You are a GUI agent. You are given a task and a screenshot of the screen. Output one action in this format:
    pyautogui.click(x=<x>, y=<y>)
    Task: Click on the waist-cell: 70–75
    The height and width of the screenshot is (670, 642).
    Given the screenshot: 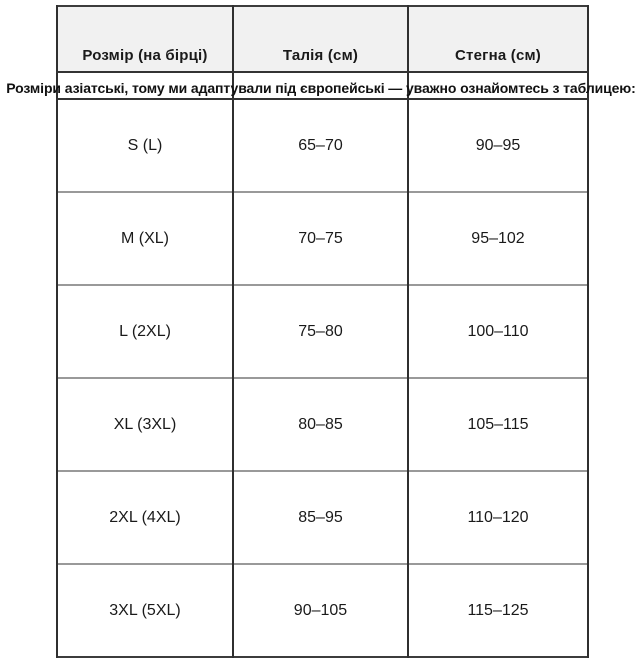 What is the action you would take?
    pyautogui.click(x=320, y=238)
    